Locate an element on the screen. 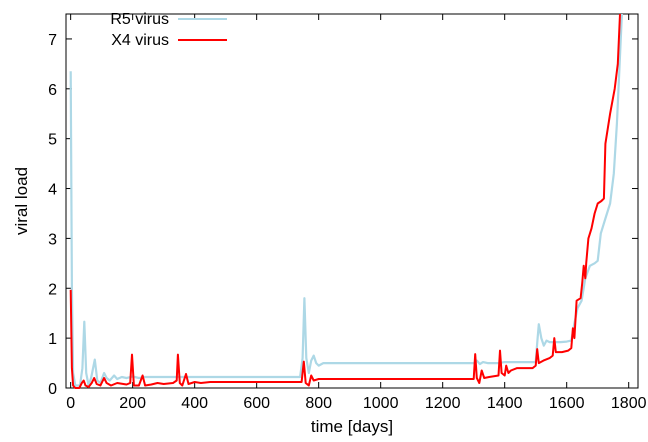 This screenshot has height=442, width=648. y-tick-label: 3 is located at coordinates (52, 239).